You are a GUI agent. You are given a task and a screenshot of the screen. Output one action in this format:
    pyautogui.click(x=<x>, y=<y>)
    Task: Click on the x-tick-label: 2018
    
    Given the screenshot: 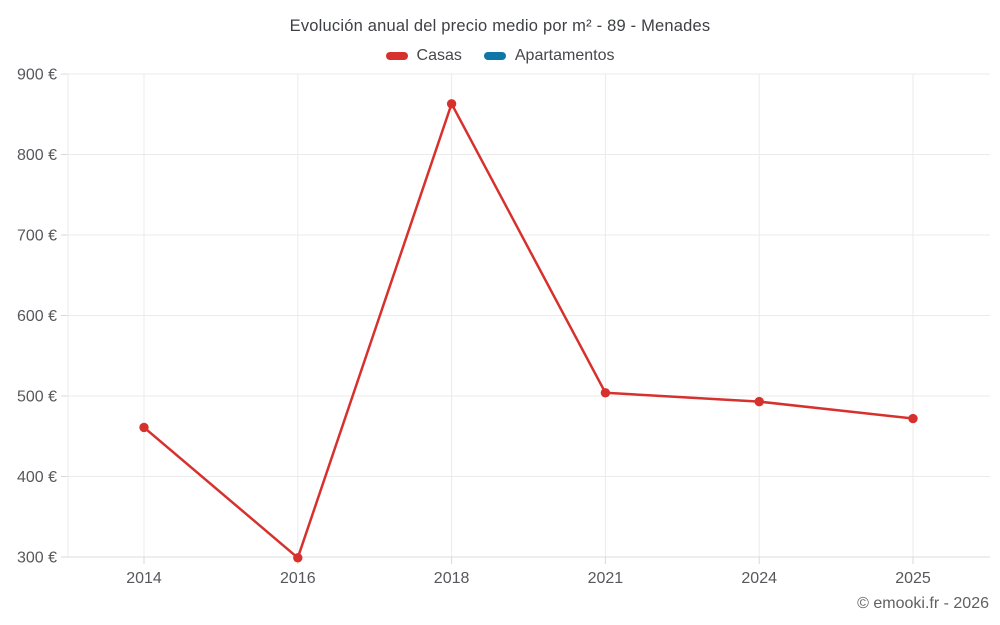 What is the action you would take?
    pyautogui.click(x=452, y=578)
    